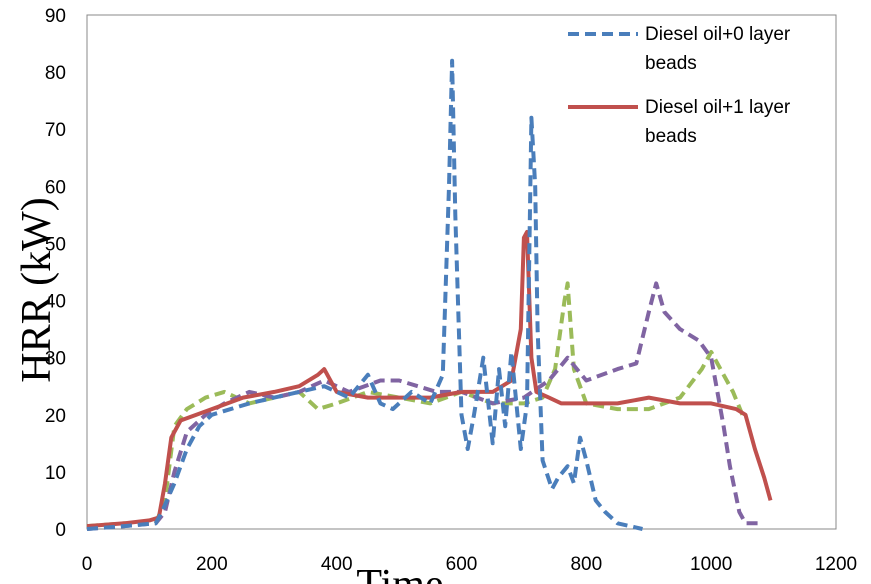  What do you see at coordinates (60, 530) in the screenshot?
I see `y-tick-label: 0` at bounding box center [60, 530].